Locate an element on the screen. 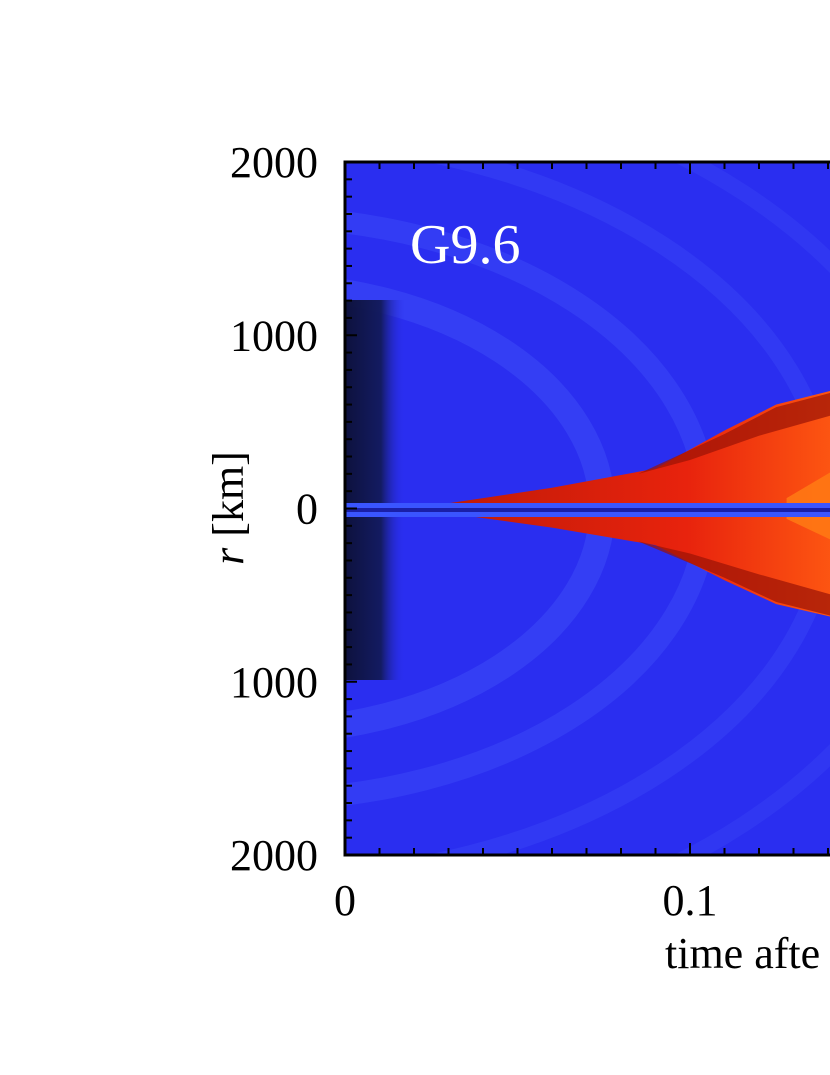 The image size is (830, 1075). x-tick-labels: 0 0.1 is located at coordinates (526, 900).